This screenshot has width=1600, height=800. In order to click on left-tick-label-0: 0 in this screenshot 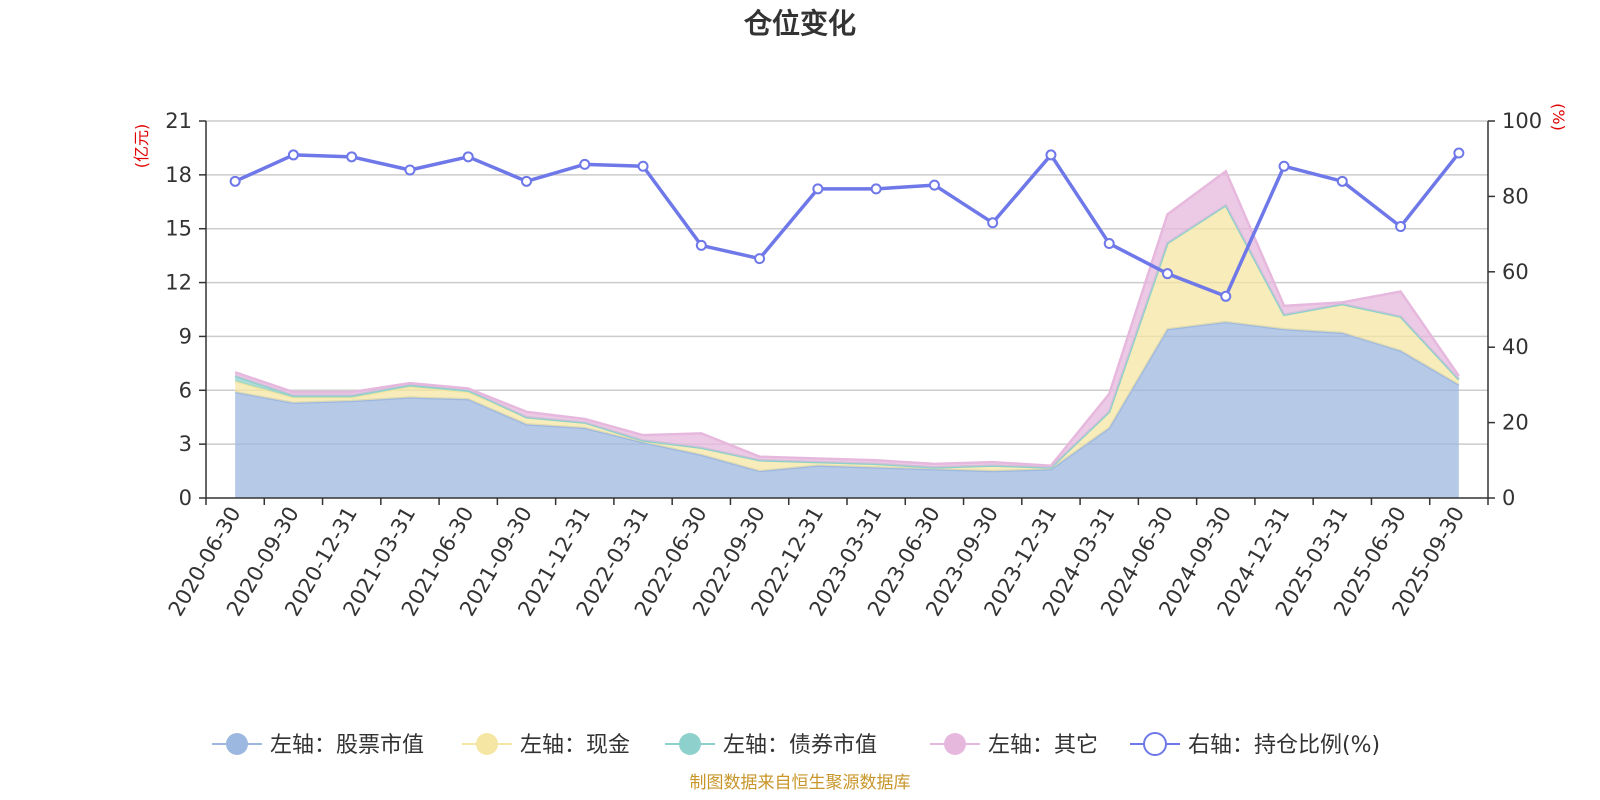, I will do `click(185, 498)`.